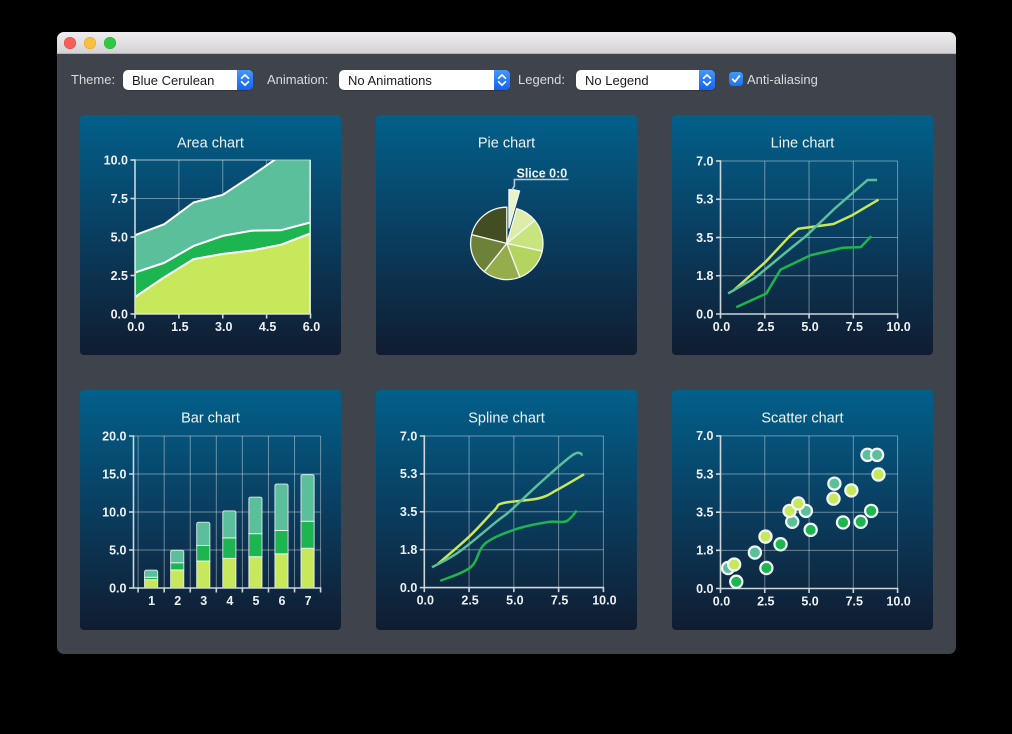 The height and width of the screenshot is (734, 1012). What do you see at coordinates (210, 144) in the screenshot?
I see `svg-text: Area chart` at bounding box center [210, 144].